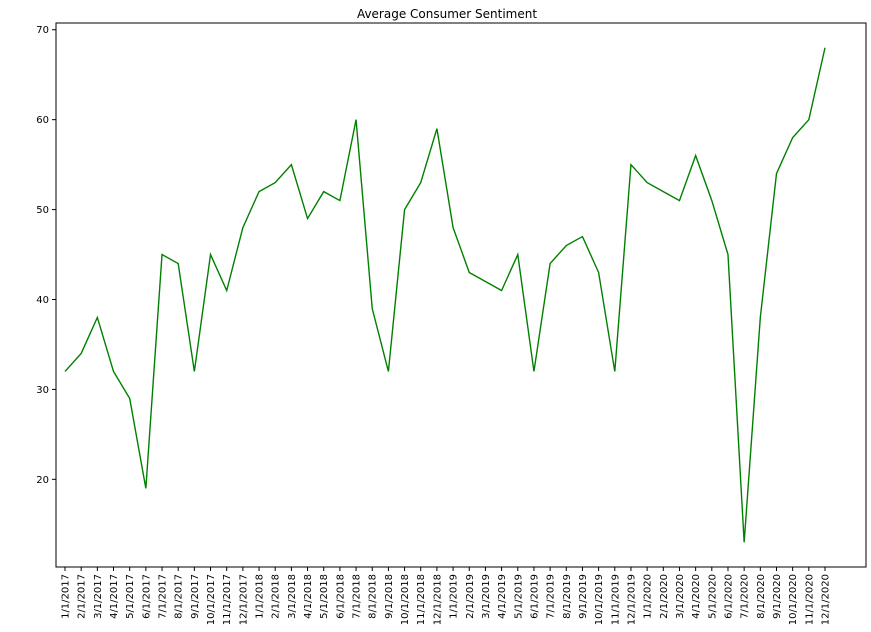  Describe the element at coordinates (680, 596) in the screenshot. I see `x-tick-label: 3/1/2020` at that location.